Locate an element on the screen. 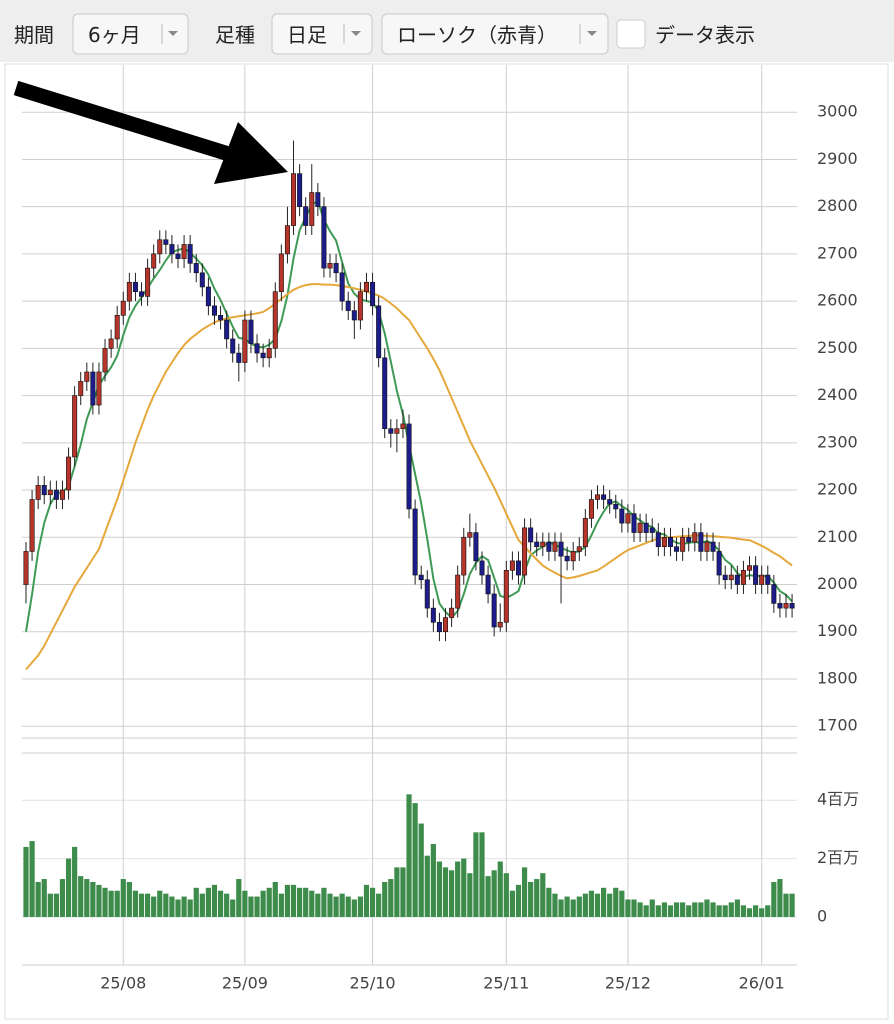 The width and height of the screenshot is (894, 1024). period-select-box is located at coordinates (130, 34).